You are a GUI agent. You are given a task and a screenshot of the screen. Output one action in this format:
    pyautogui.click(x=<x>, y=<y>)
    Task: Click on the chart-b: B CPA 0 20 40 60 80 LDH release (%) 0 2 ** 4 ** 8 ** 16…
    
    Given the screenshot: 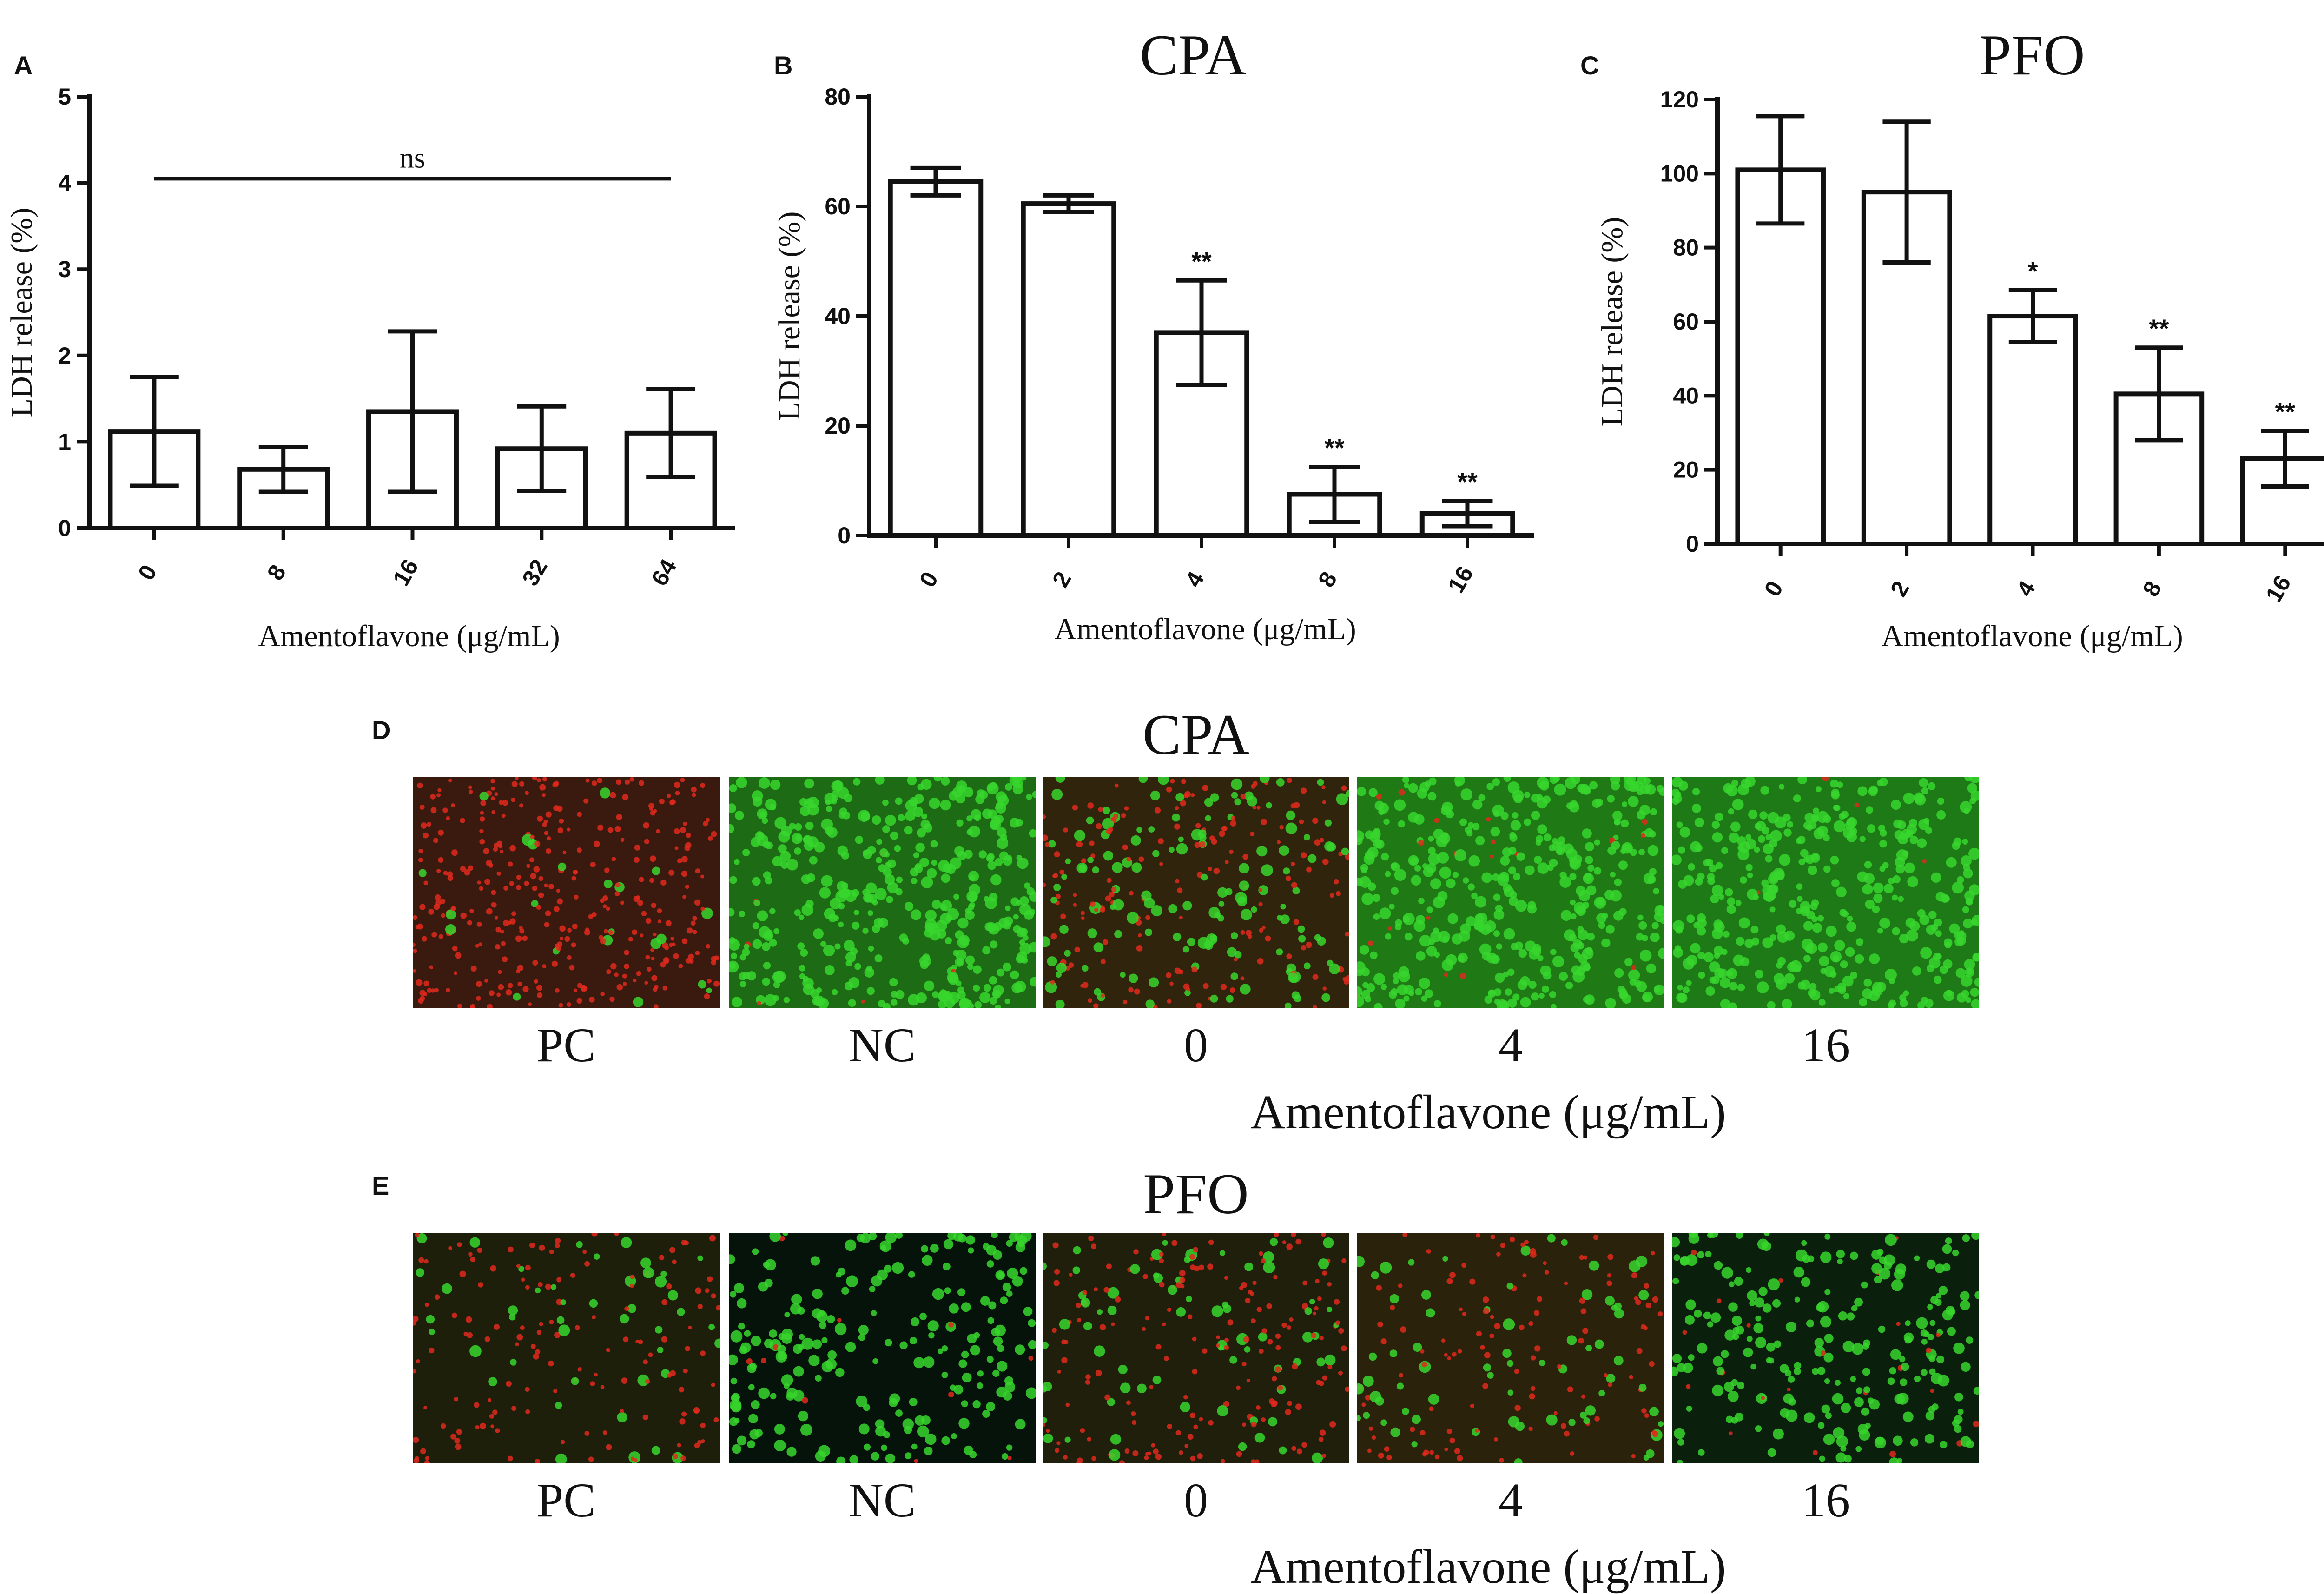 What is the action you would take?
    pyautogui.click(x=1153, y=334)
    